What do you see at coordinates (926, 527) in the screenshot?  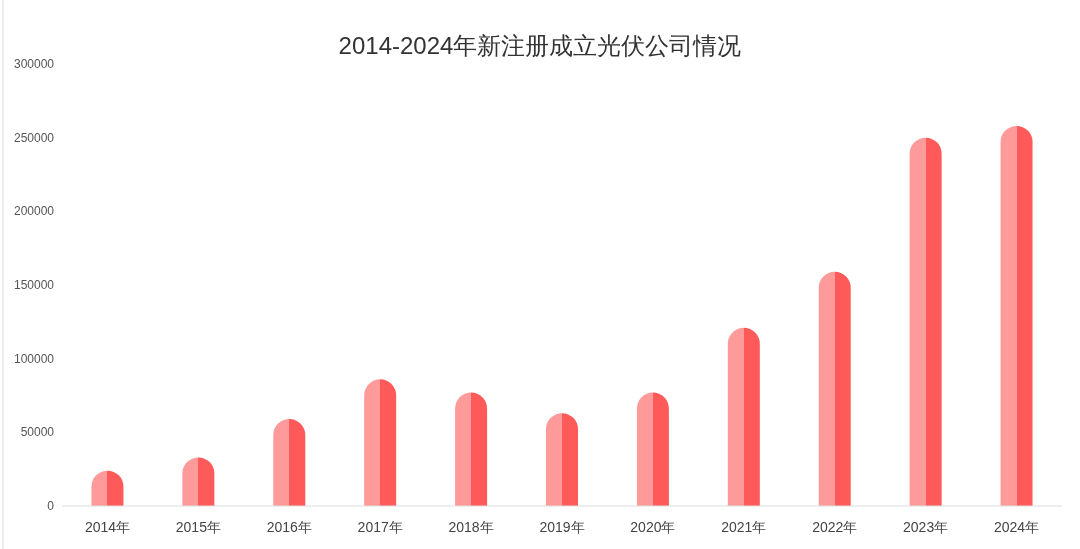 I see `x-tick-label: 2023年` at bounding box center [926, 527].